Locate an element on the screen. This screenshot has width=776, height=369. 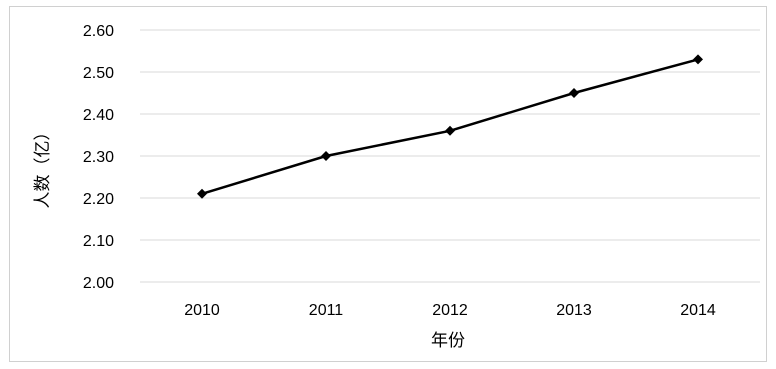
y-tick-label: 2.50 is located at coordinates (98, 73).